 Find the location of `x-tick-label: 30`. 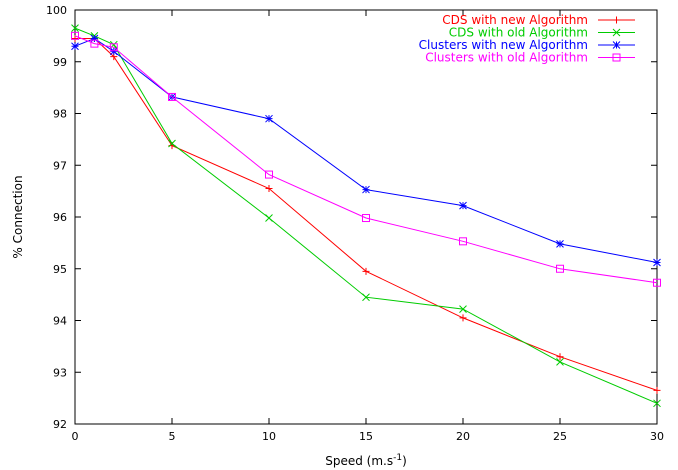

x-tick-label: 30 is located at coordinates (657, 436).